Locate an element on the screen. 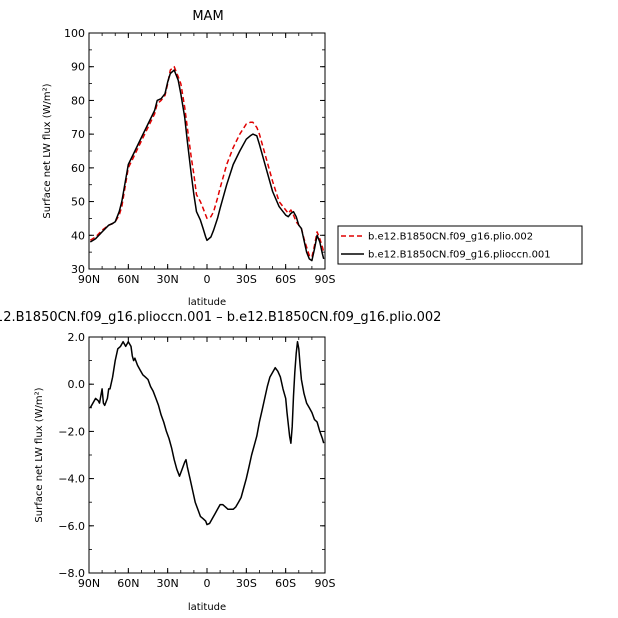 This screenshot has width=618, height=618. legend-box is located at coordinates (460, 245).